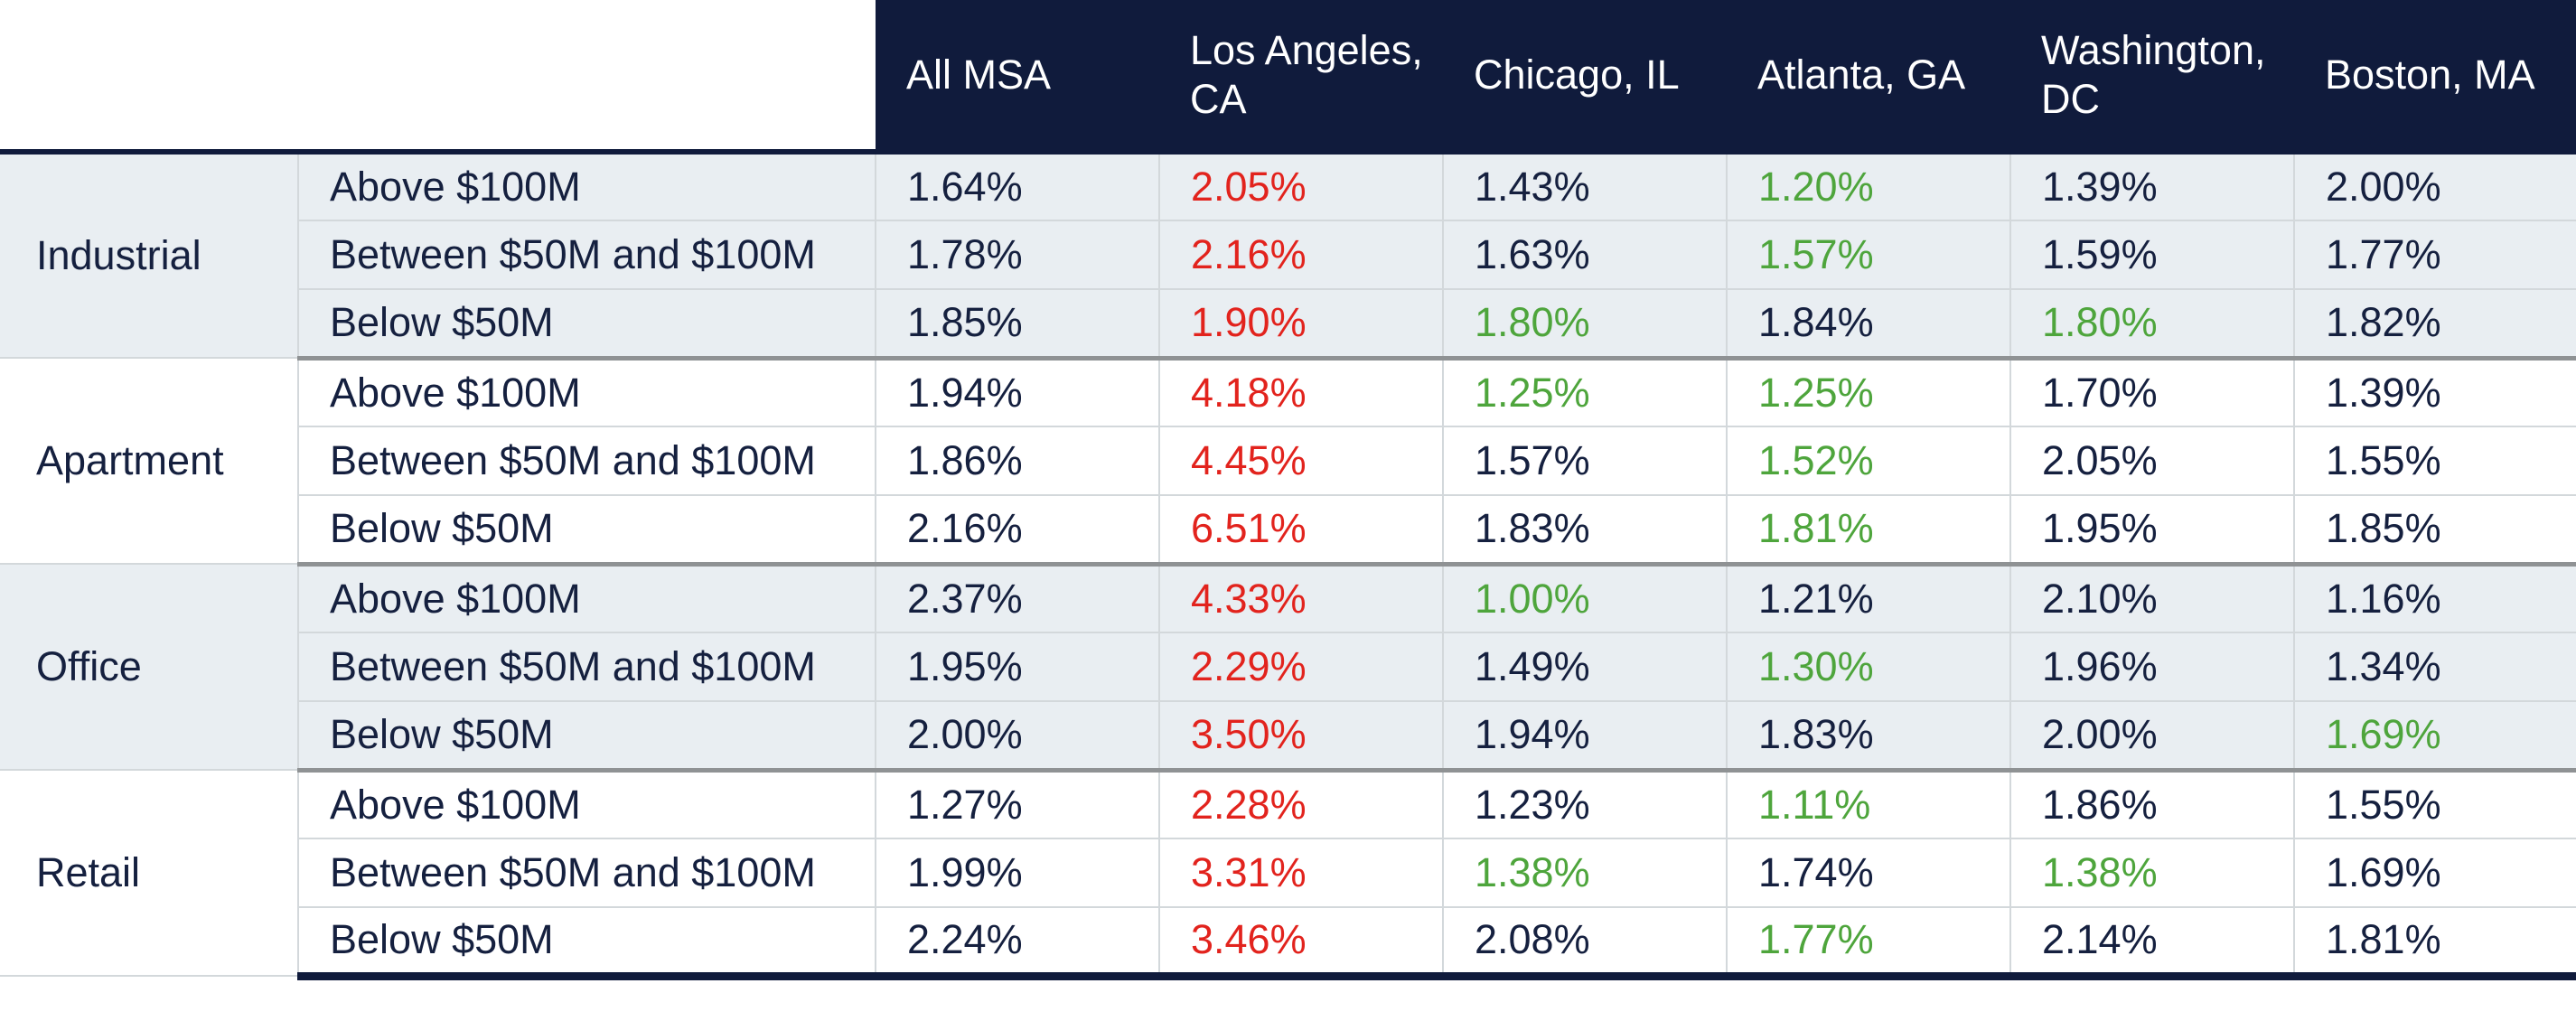 Image resolution: width=2576 pixels, height=1021 pixels. What do you see at coordinates (2152, 77) in the screenshot?
I see `col-header-washington: Washington, DC` at bounding box center [2152, 77].